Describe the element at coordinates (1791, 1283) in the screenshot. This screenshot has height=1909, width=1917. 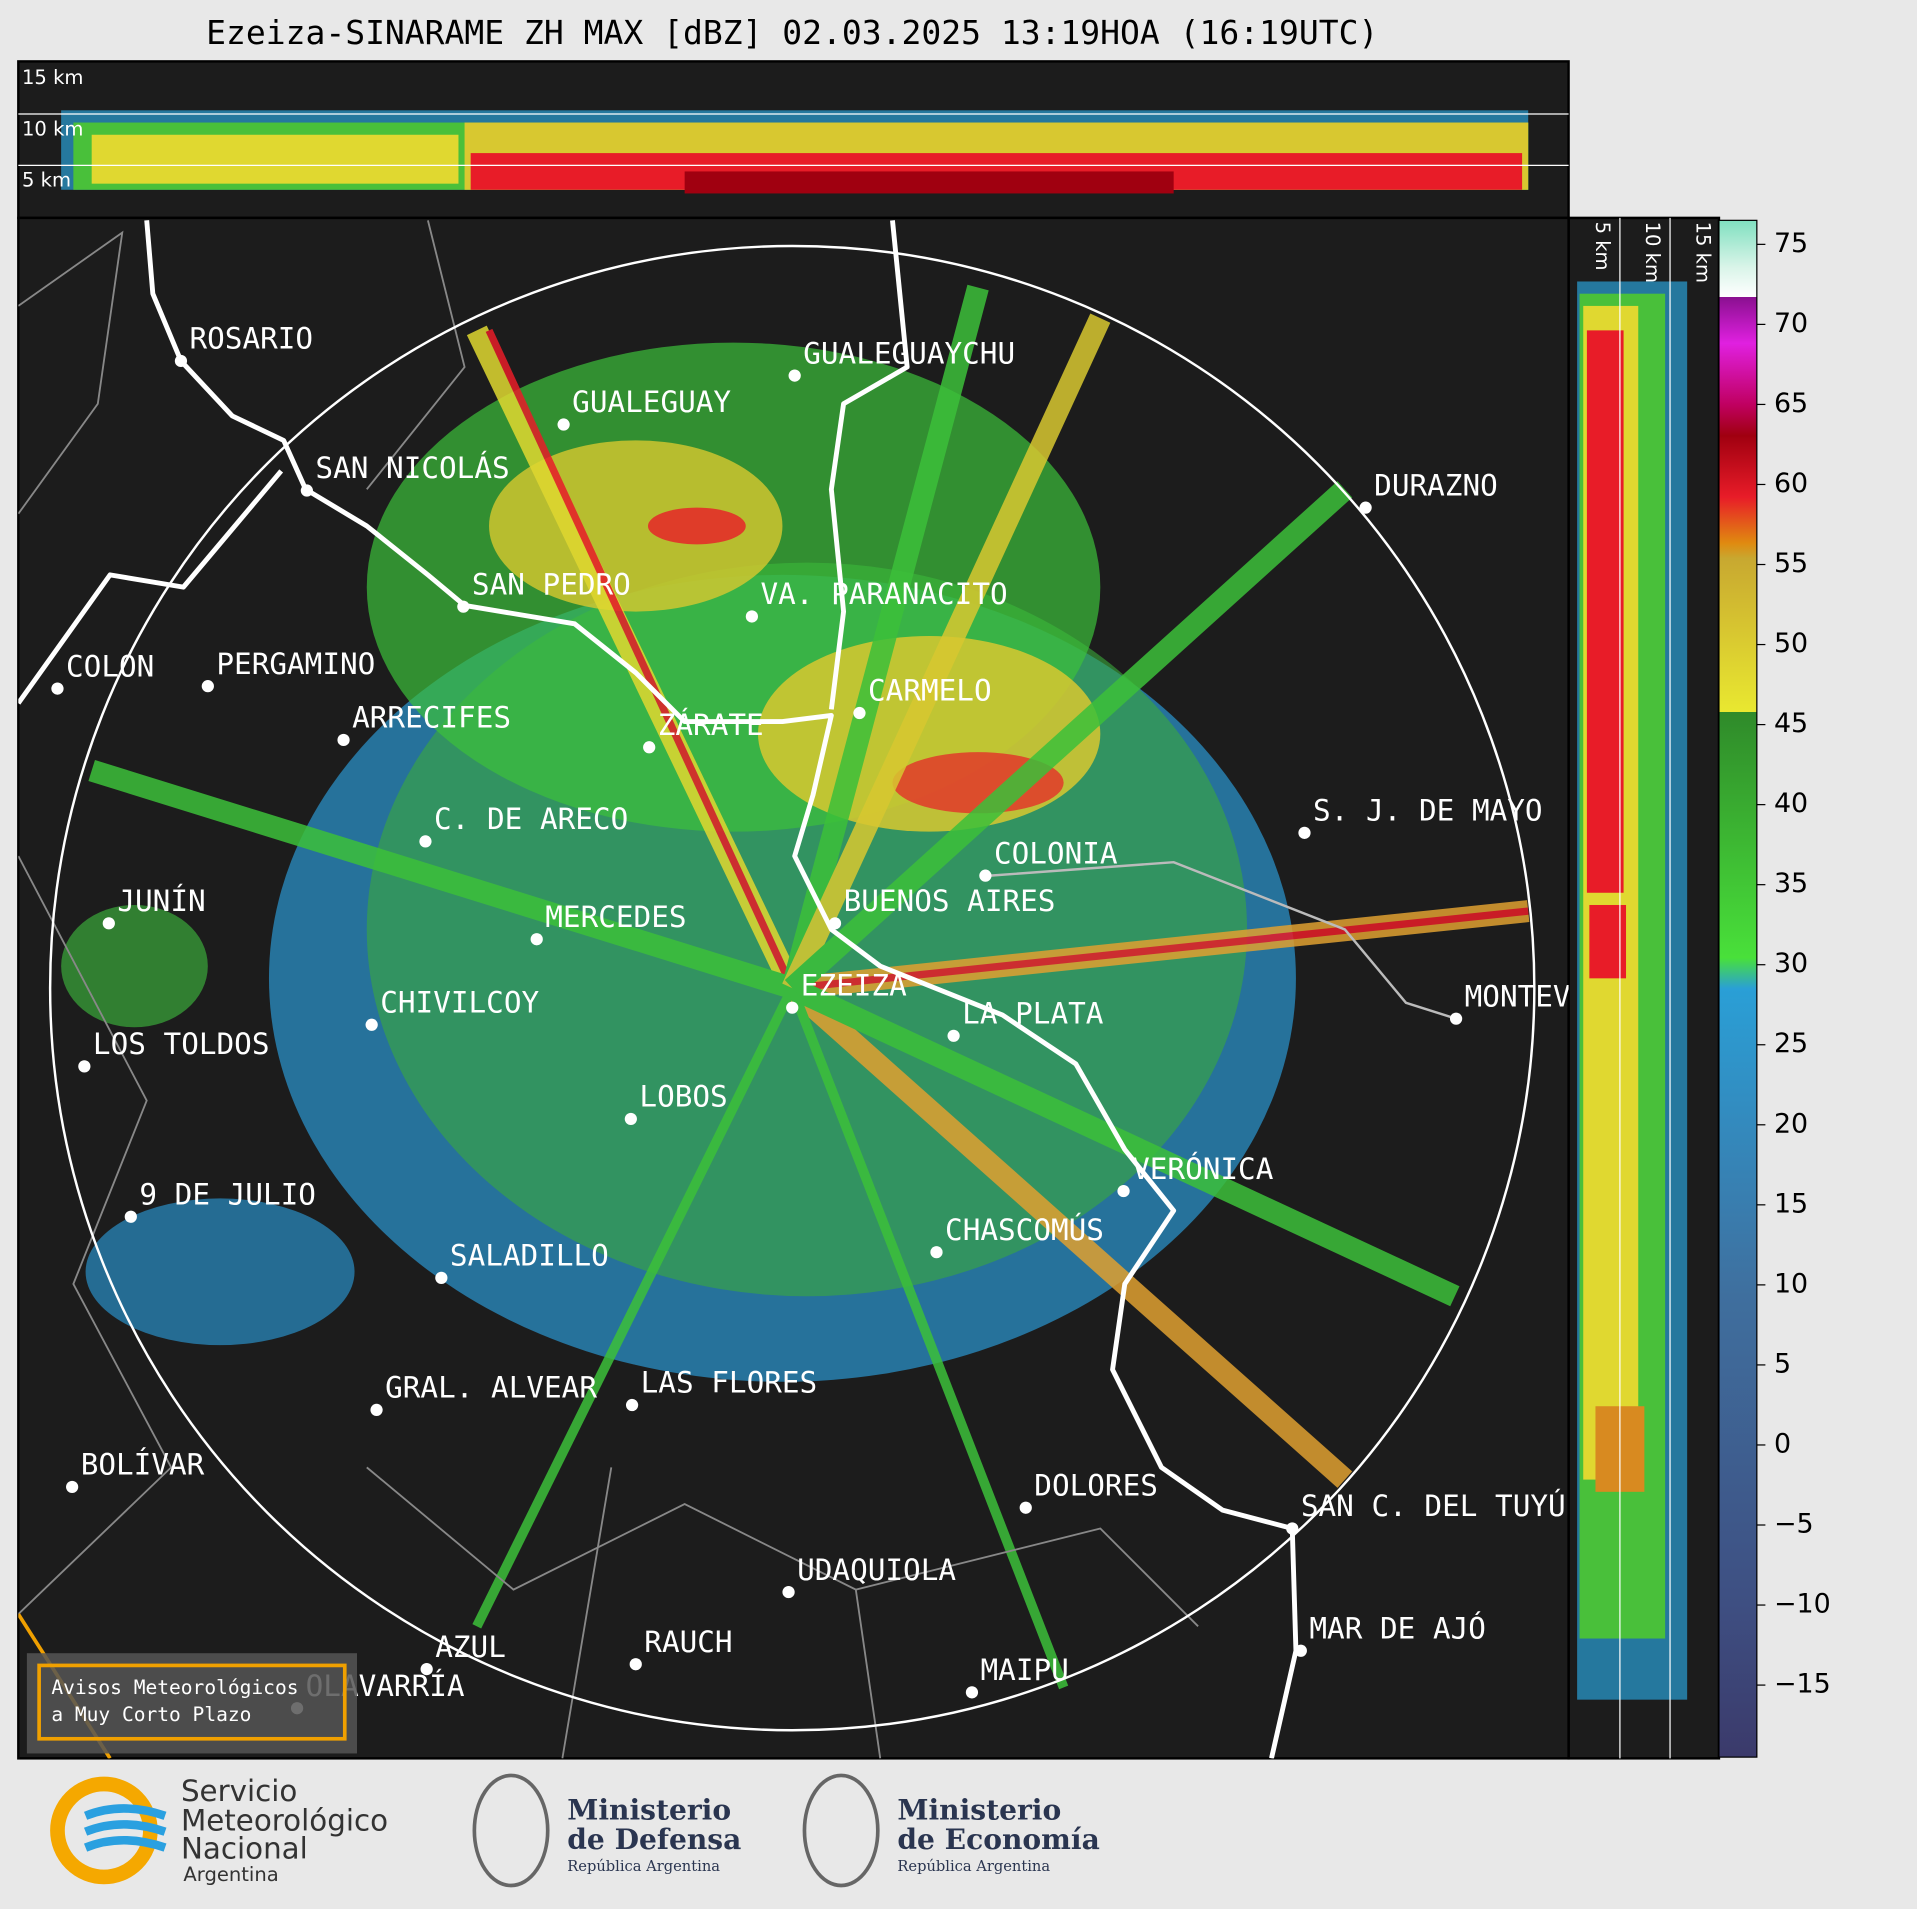
I see `colorbar-tick-label: 10` at that location.